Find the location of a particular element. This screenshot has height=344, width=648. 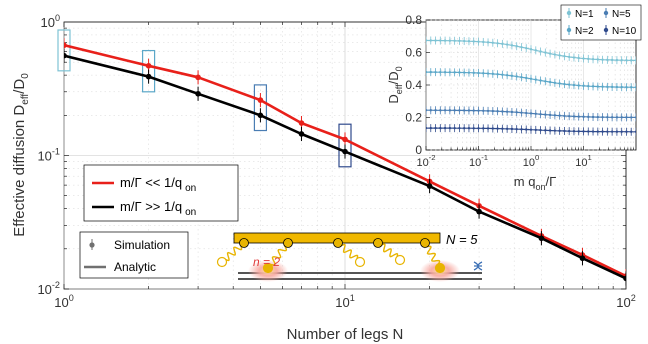

walker-leg is located at coordinates (232, 253).